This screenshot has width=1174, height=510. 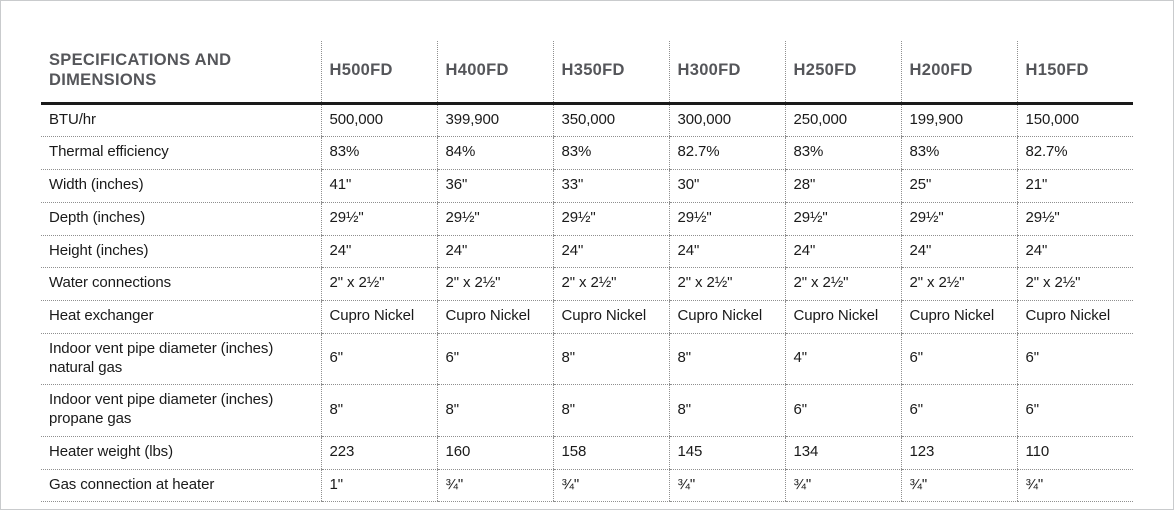 What do you see at coordinates (842, 186) in the screenshot?
I see `cell-value: 28"` at bounding box center [842, 186].